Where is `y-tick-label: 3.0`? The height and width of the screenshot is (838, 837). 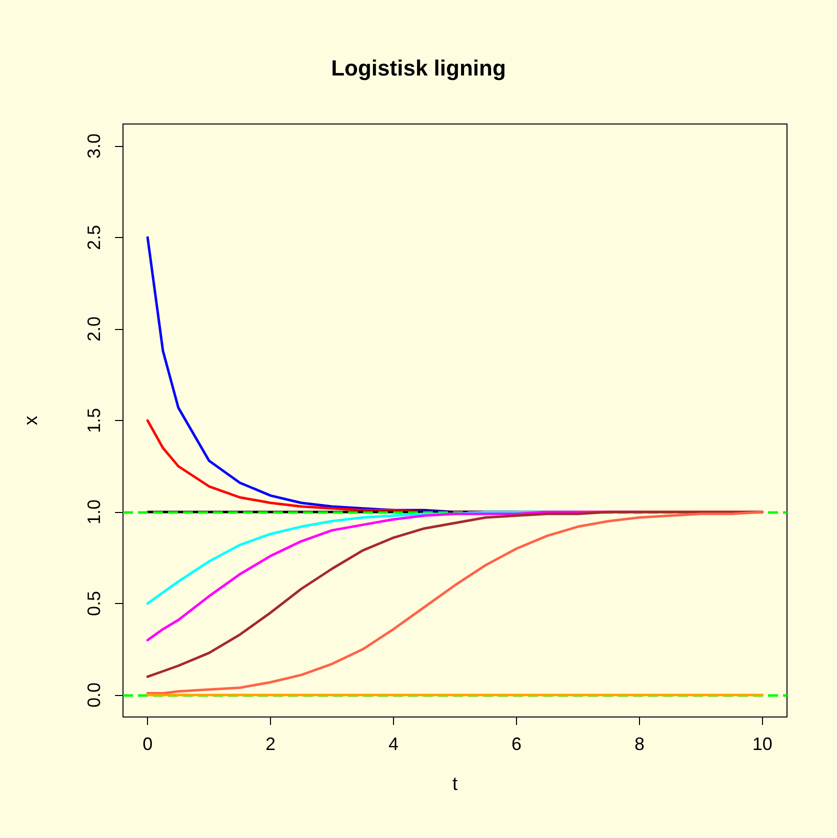 y-tick-label: 3.0 is located at coordinates (94, 145).